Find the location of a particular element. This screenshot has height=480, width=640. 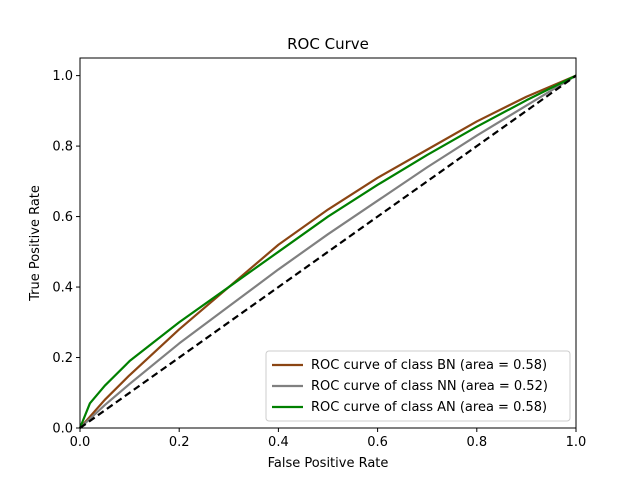

x-tick-label-0-4: 0.4 is located at coordinates (278, 442).